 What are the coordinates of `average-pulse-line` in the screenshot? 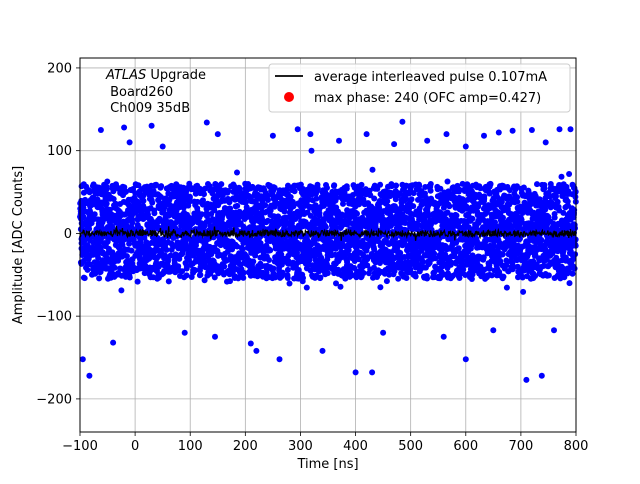 It's located at (328, 233).